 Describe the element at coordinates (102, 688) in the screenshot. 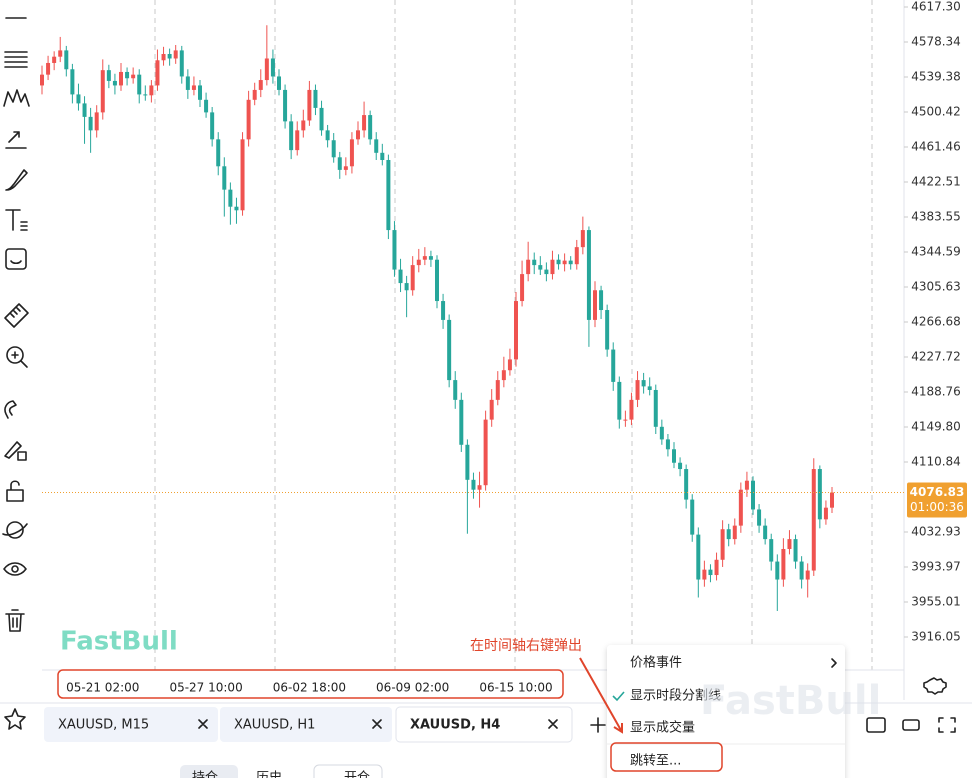

I see `x-tick-label: 05-21 02:00` at that location.